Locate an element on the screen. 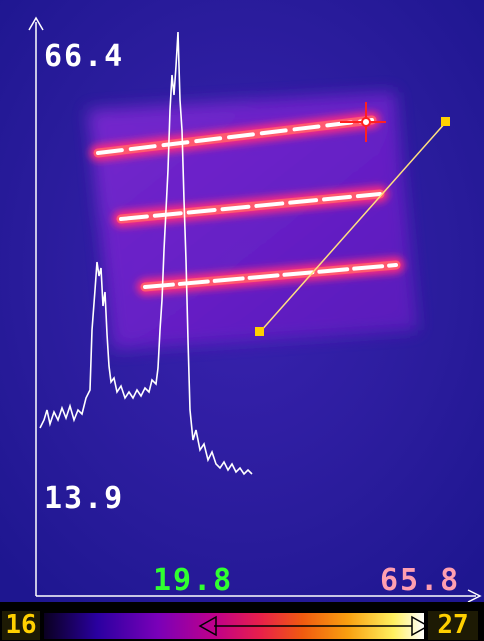 The height and width of the screenshot is (641, 484). crosshair-icon is located at coordinates (363, 122).